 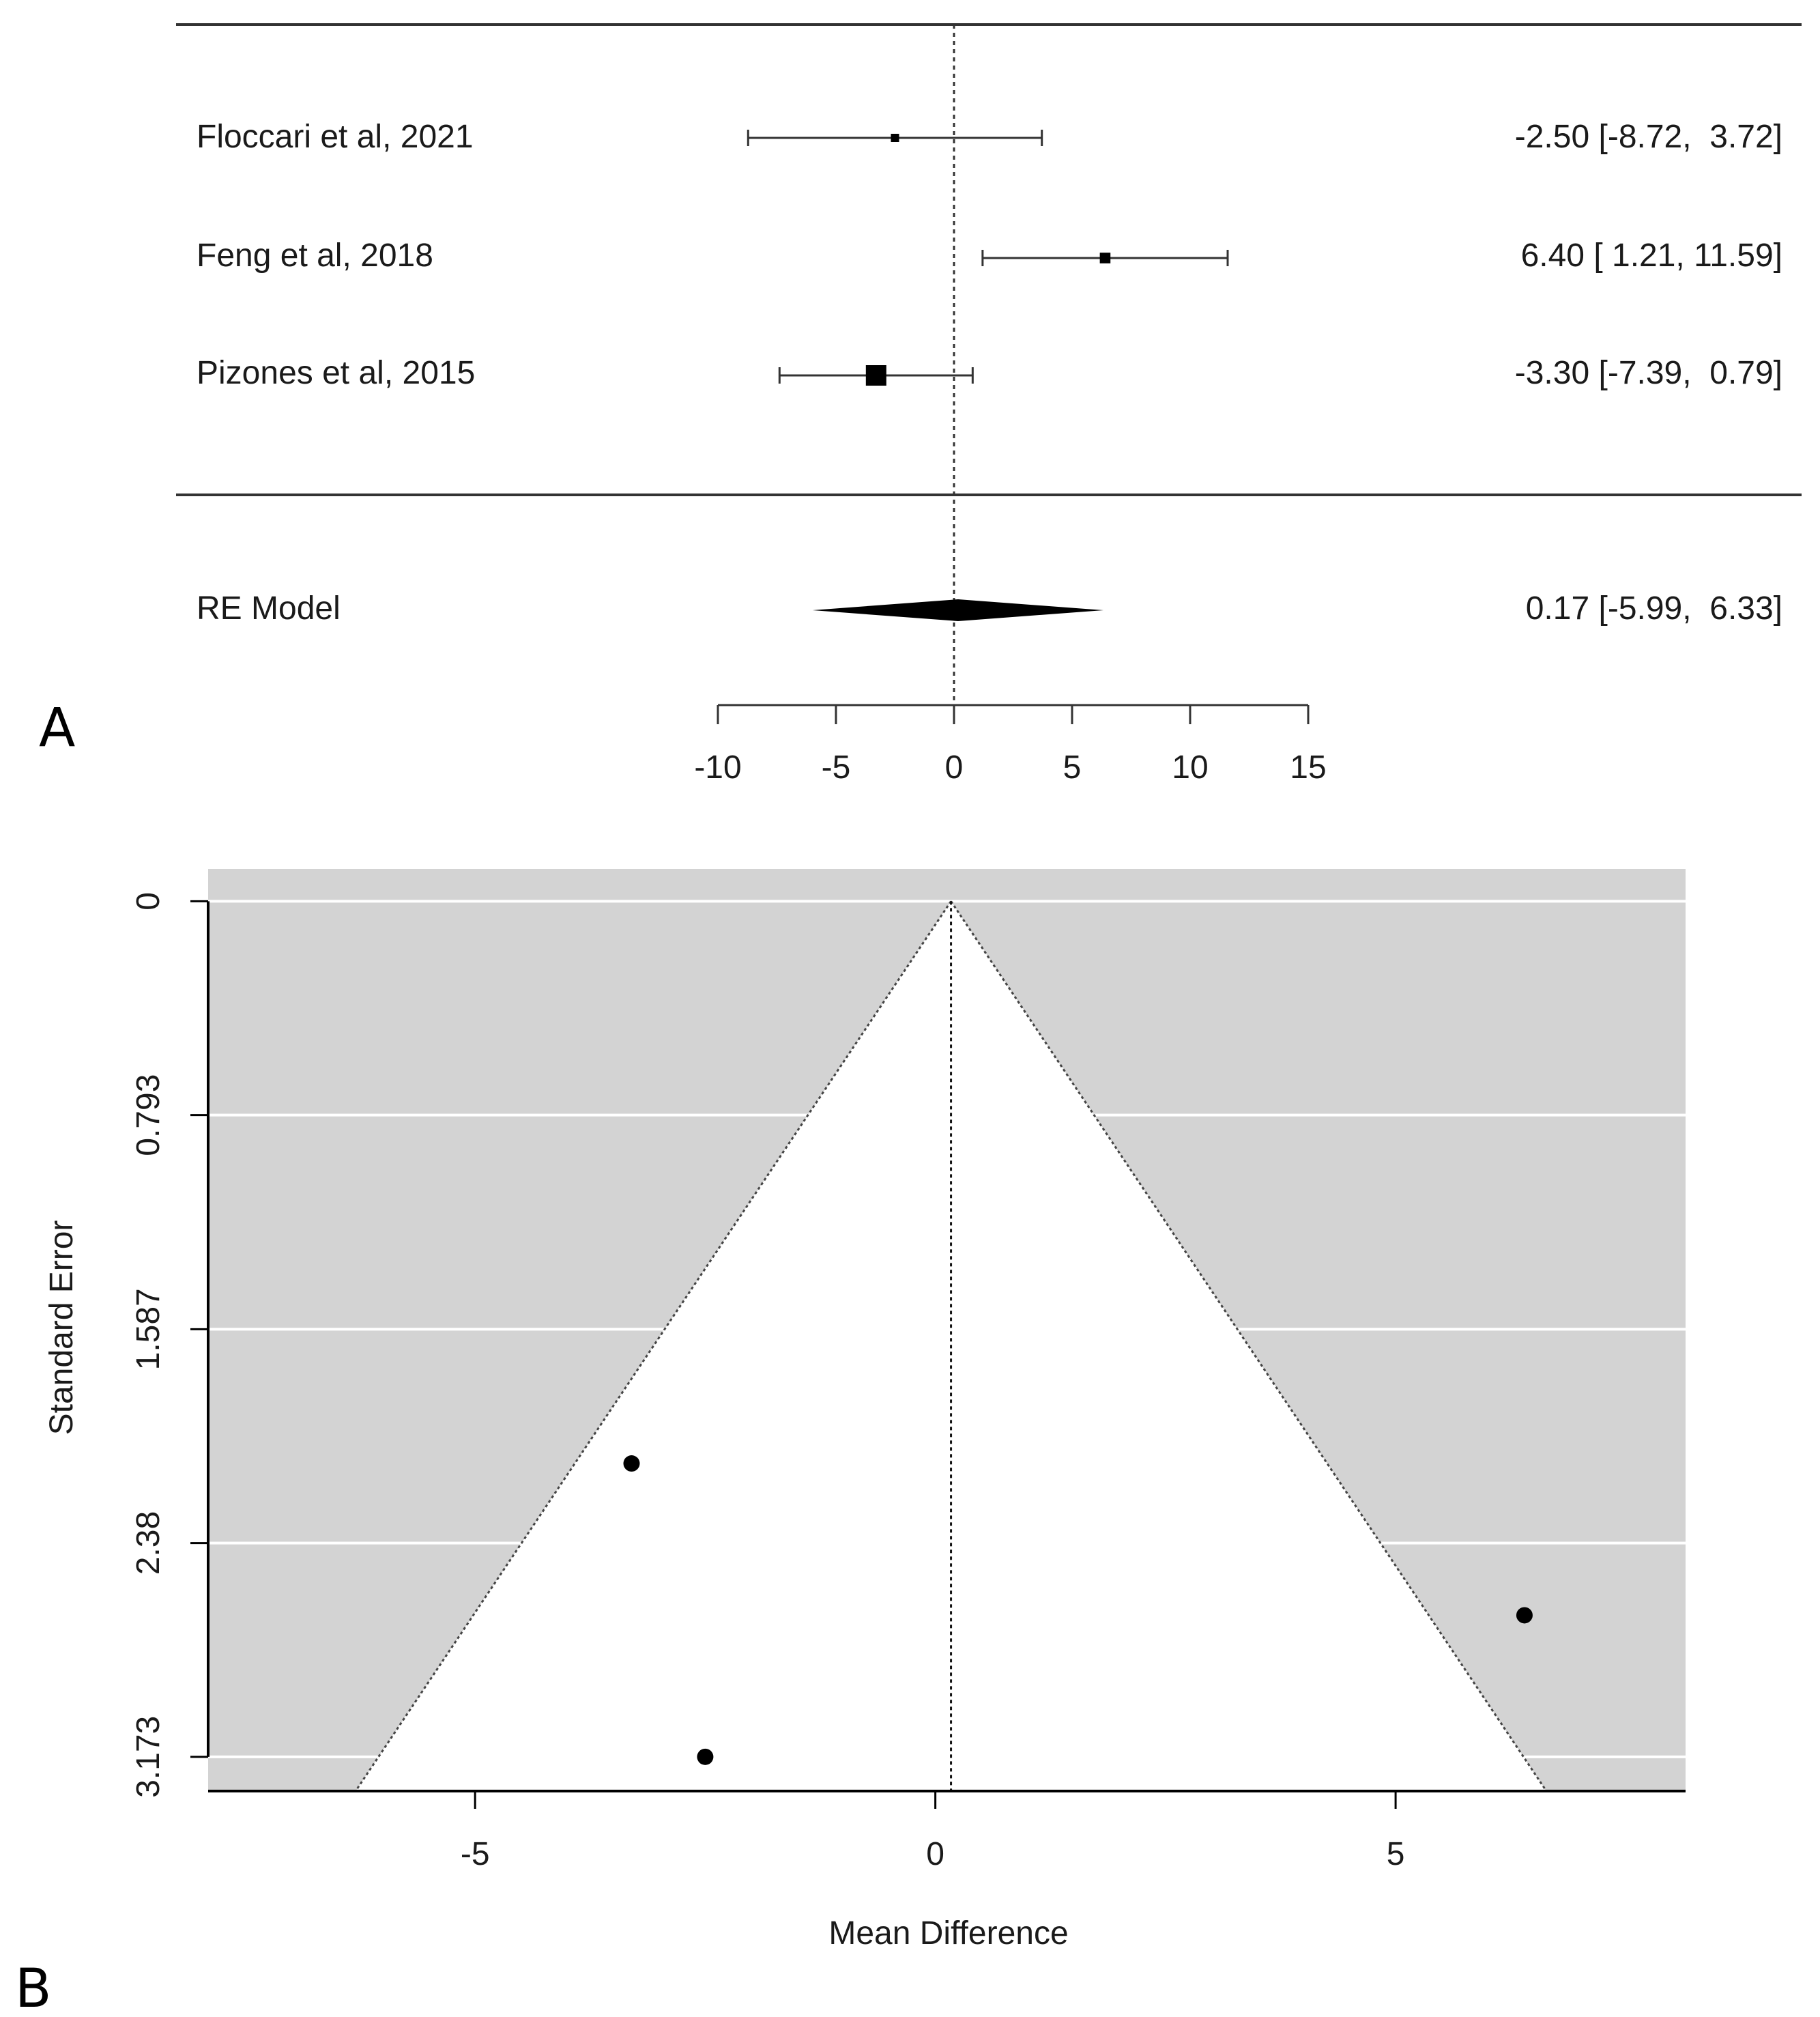 I want to click on x-axis-title: Mean Difference, so click(x=948, y=1933).